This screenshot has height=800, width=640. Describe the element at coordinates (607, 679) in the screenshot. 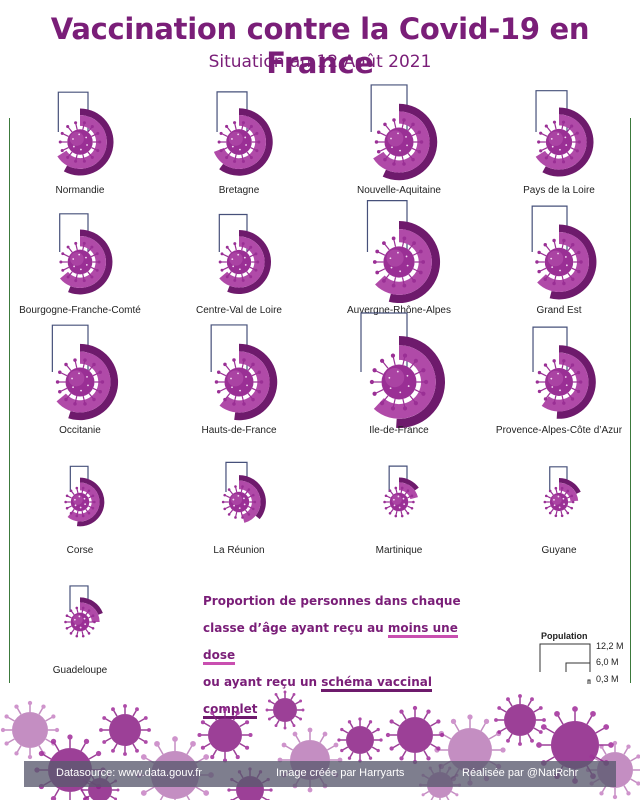

I see `population-legend-value-3: 0,3 M` at that location.